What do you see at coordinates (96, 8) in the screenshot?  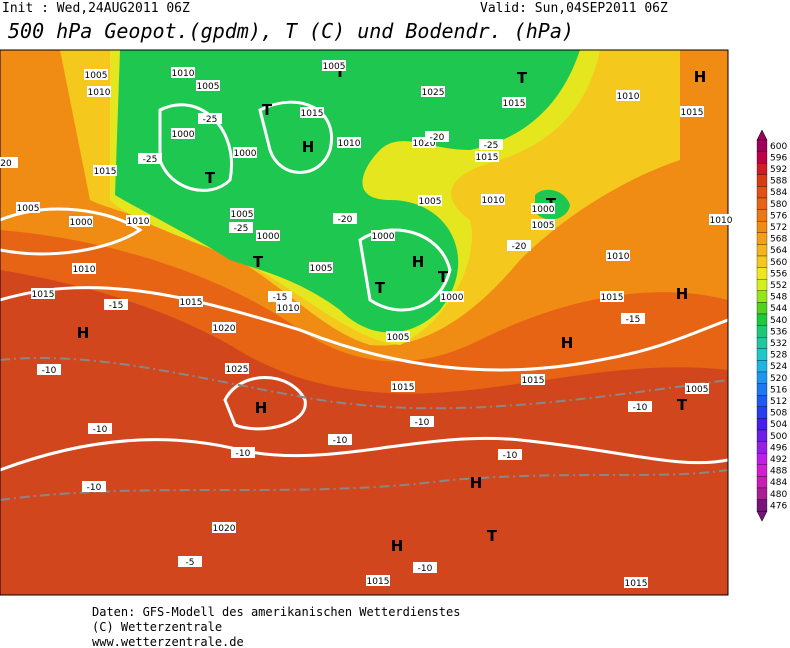 I see `init-time: Init : Wed,24AUG2011 06Z` at bounding box center [96, 8].